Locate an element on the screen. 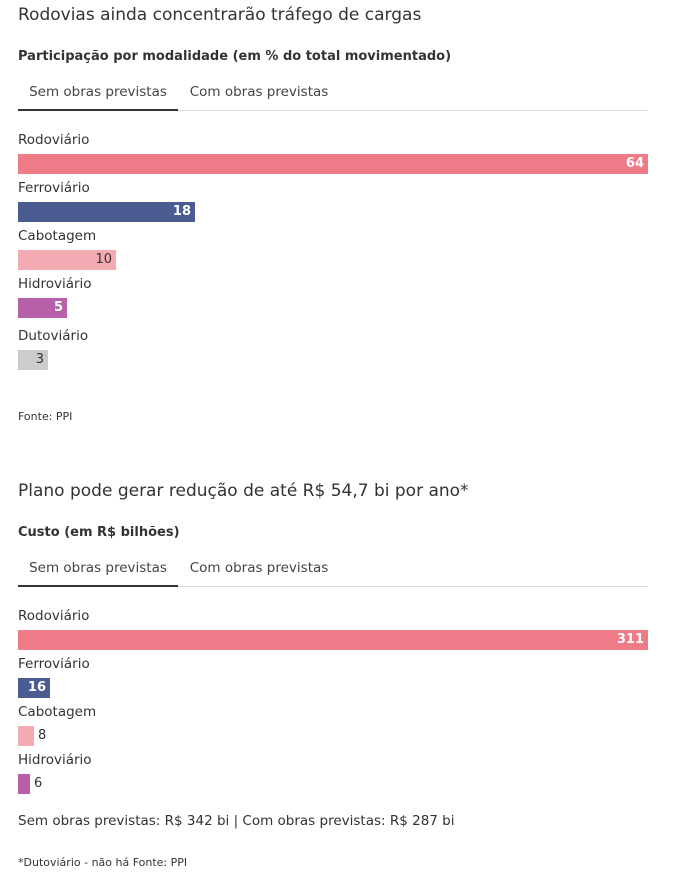 This screenshot has width=681, height=883. value-label-cabotagem: 10 is located at coordinates (103, 259).